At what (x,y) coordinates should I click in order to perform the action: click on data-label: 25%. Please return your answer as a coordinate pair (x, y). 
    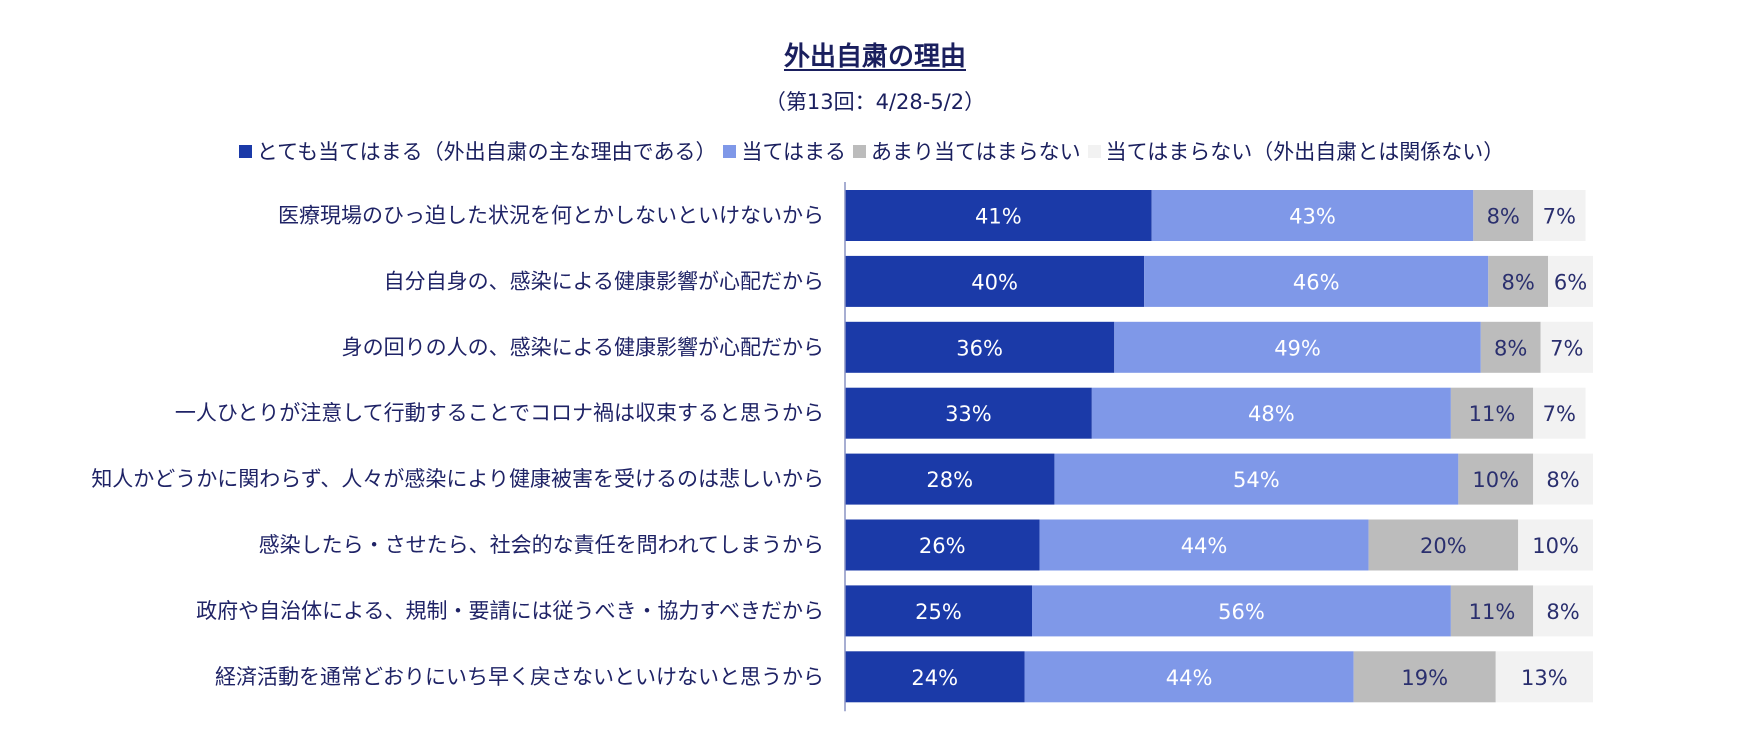
    Looking at the image, I should click on (938, 612).